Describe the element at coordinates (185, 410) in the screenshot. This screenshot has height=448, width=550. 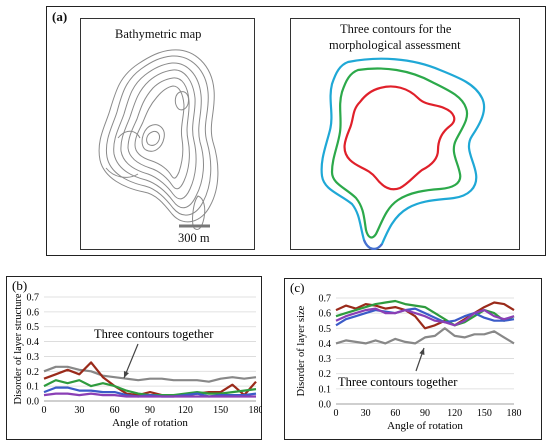
I see `chart-b-xtick-label: 120` at that location.